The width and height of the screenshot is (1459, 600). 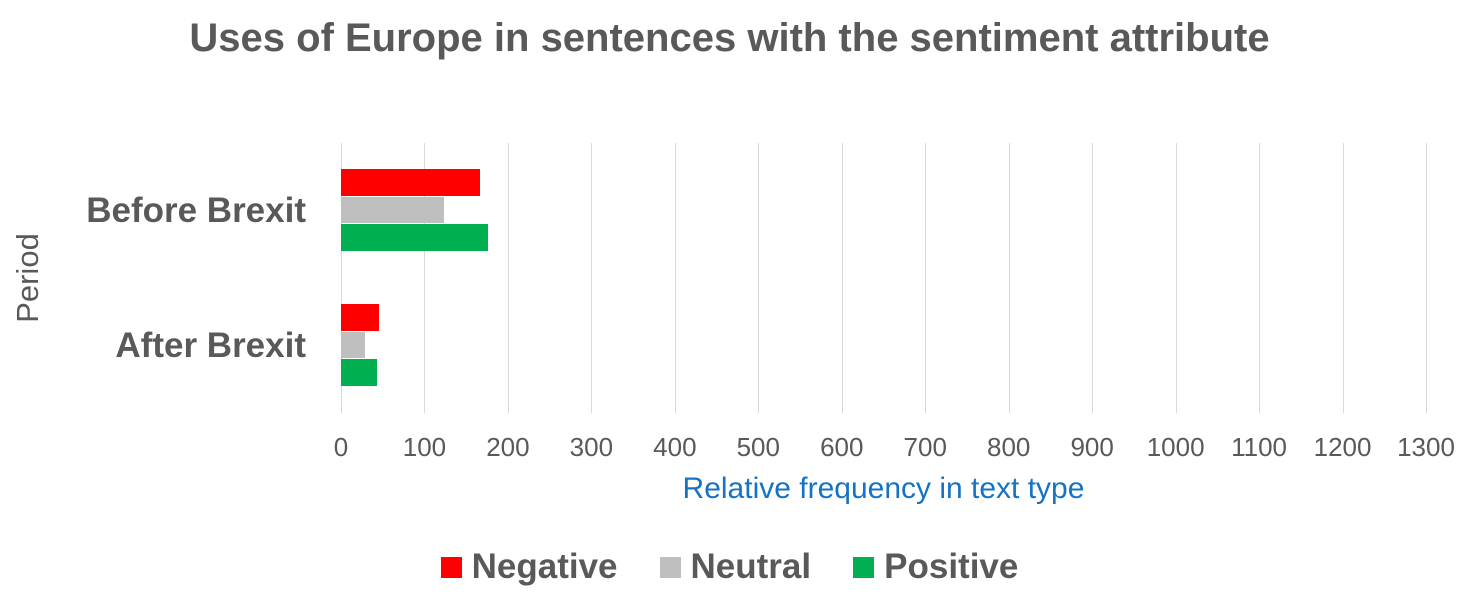 What do you see at coordinates (842, 447) in the screenshot?
I see `x-tick-label: 600` at bounding box center [842, 447].